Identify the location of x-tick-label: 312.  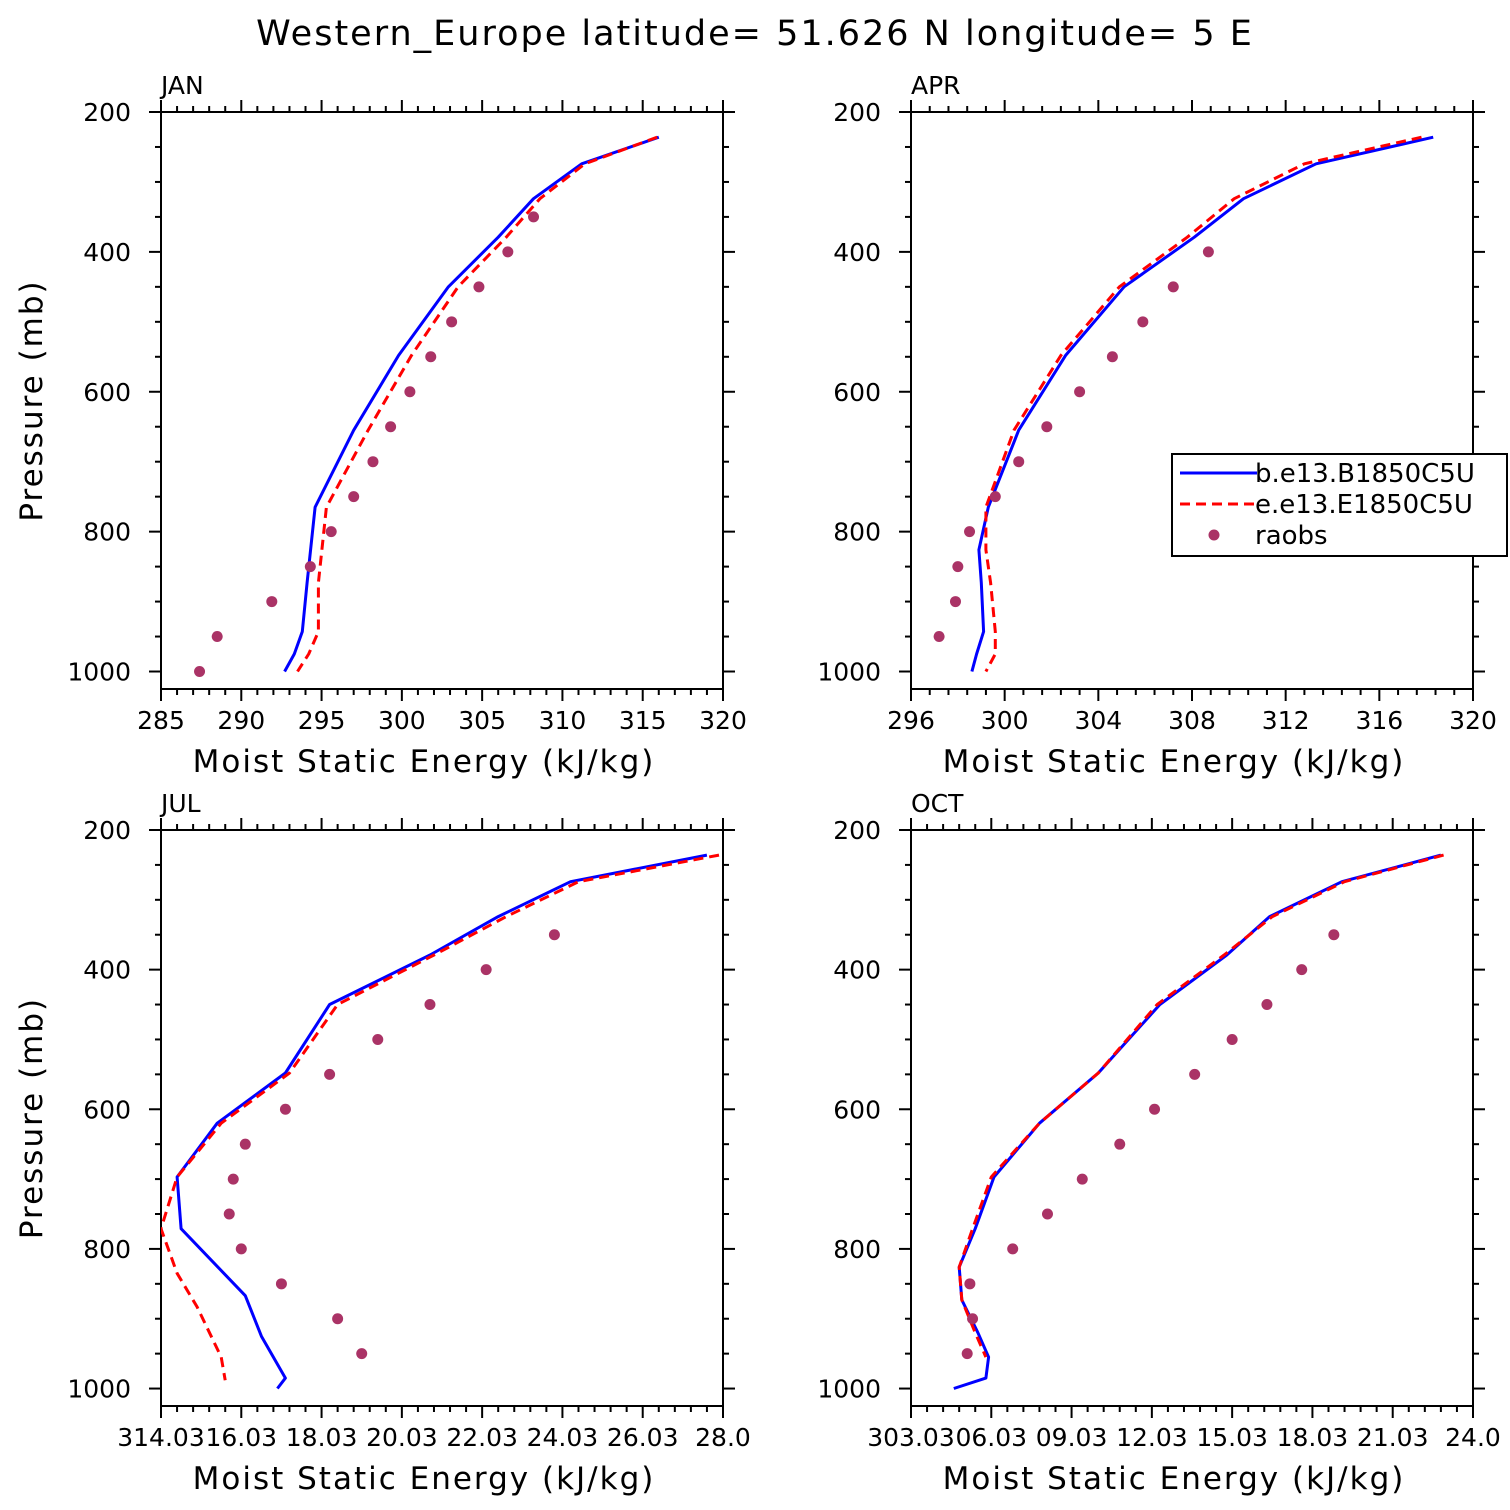
(1286, 720).